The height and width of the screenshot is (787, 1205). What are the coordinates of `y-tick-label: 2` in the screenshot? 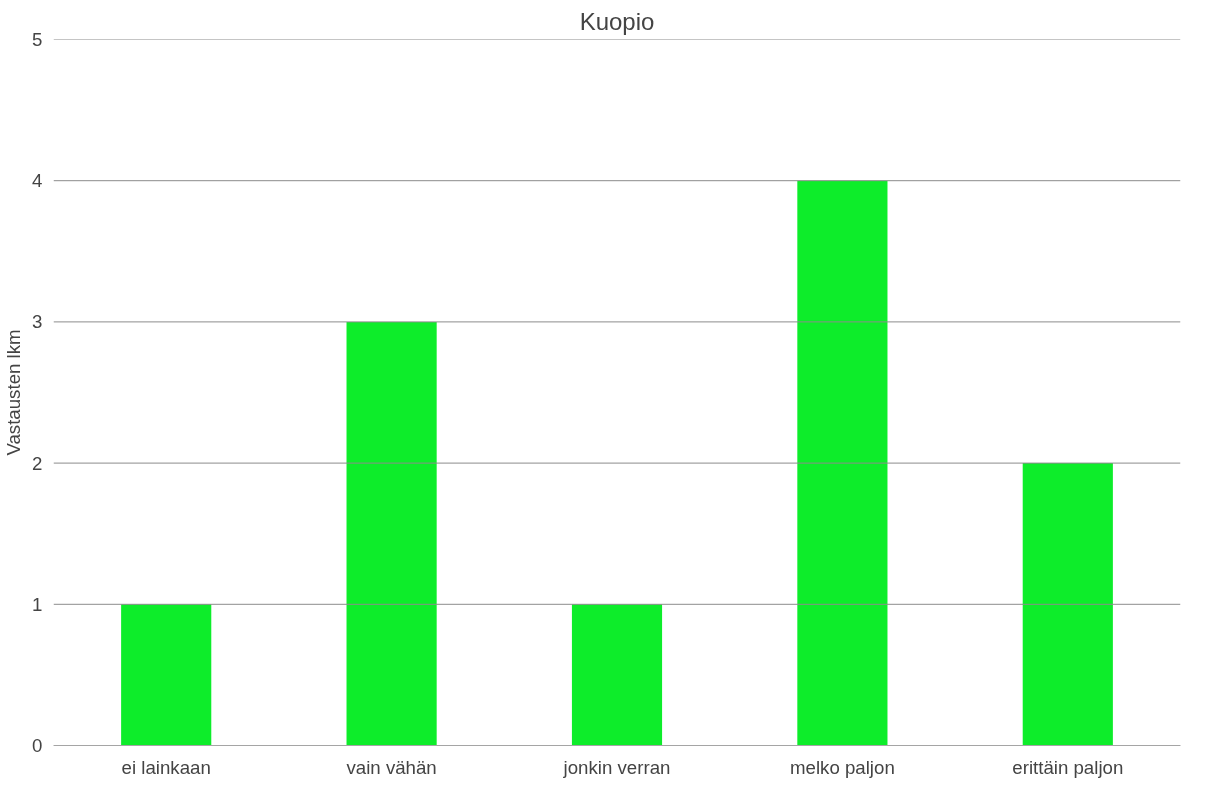 It's located at (37, 463).